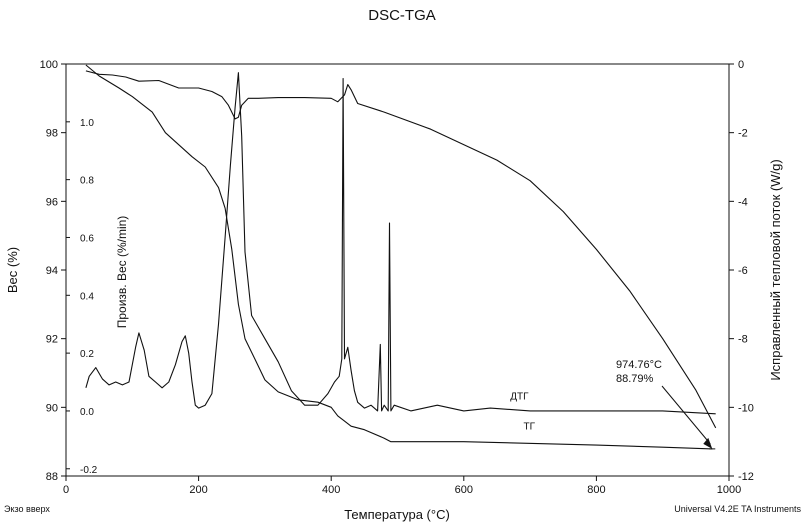 The height and width of the screenshot is (532, 805). What do you see at coordinates (464, 490) in the screenshot?
I see `x-tick-label: 600` at bounding box center [464, 490].